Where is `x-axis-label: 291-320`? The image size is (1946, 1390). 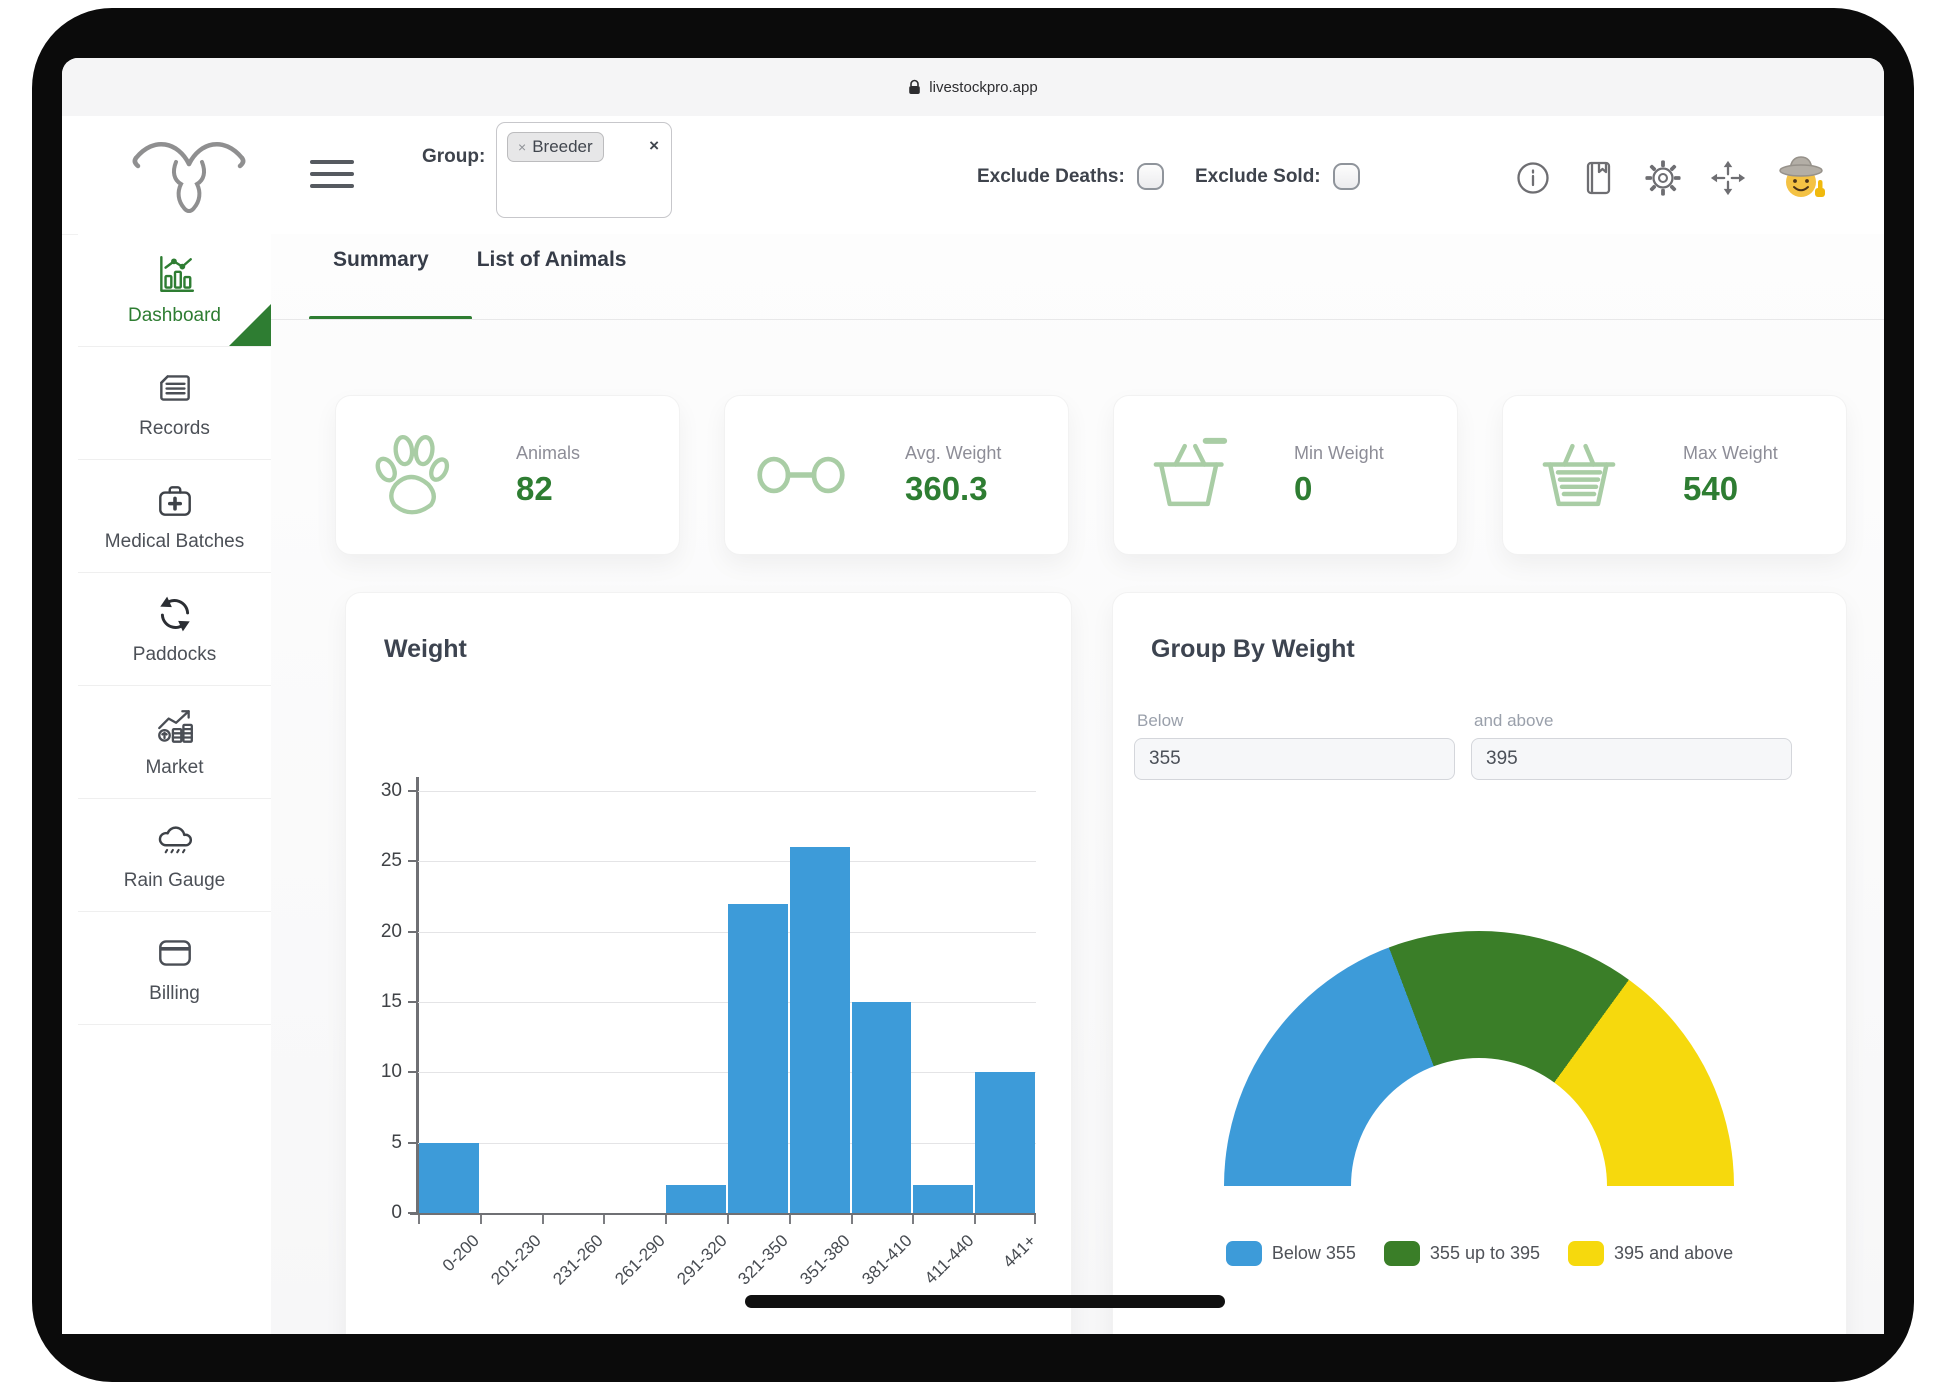 x-axis-label: 291-320 is located at coordinates (701, 1260).